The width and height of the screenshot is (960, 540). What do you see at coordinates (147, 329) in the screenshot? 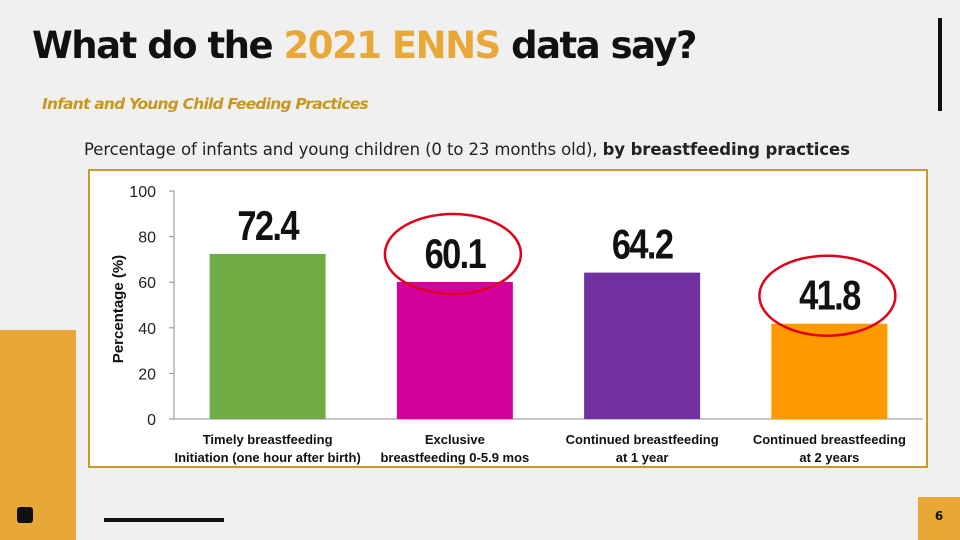
I see `y-tick-label: 40` at bounding box center [147, 329].